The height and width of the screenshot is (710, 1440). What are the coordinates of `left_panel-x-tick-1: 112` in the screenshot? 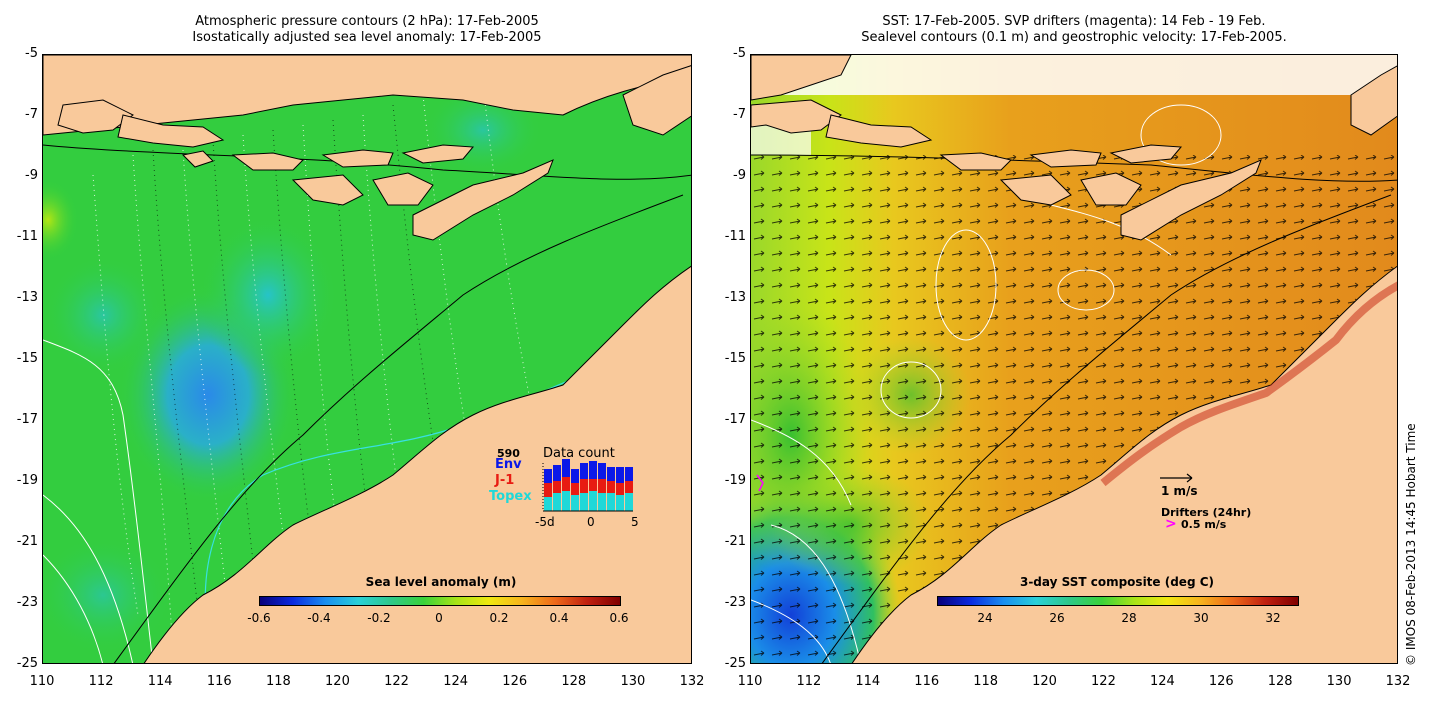 It's located at (101, 681).